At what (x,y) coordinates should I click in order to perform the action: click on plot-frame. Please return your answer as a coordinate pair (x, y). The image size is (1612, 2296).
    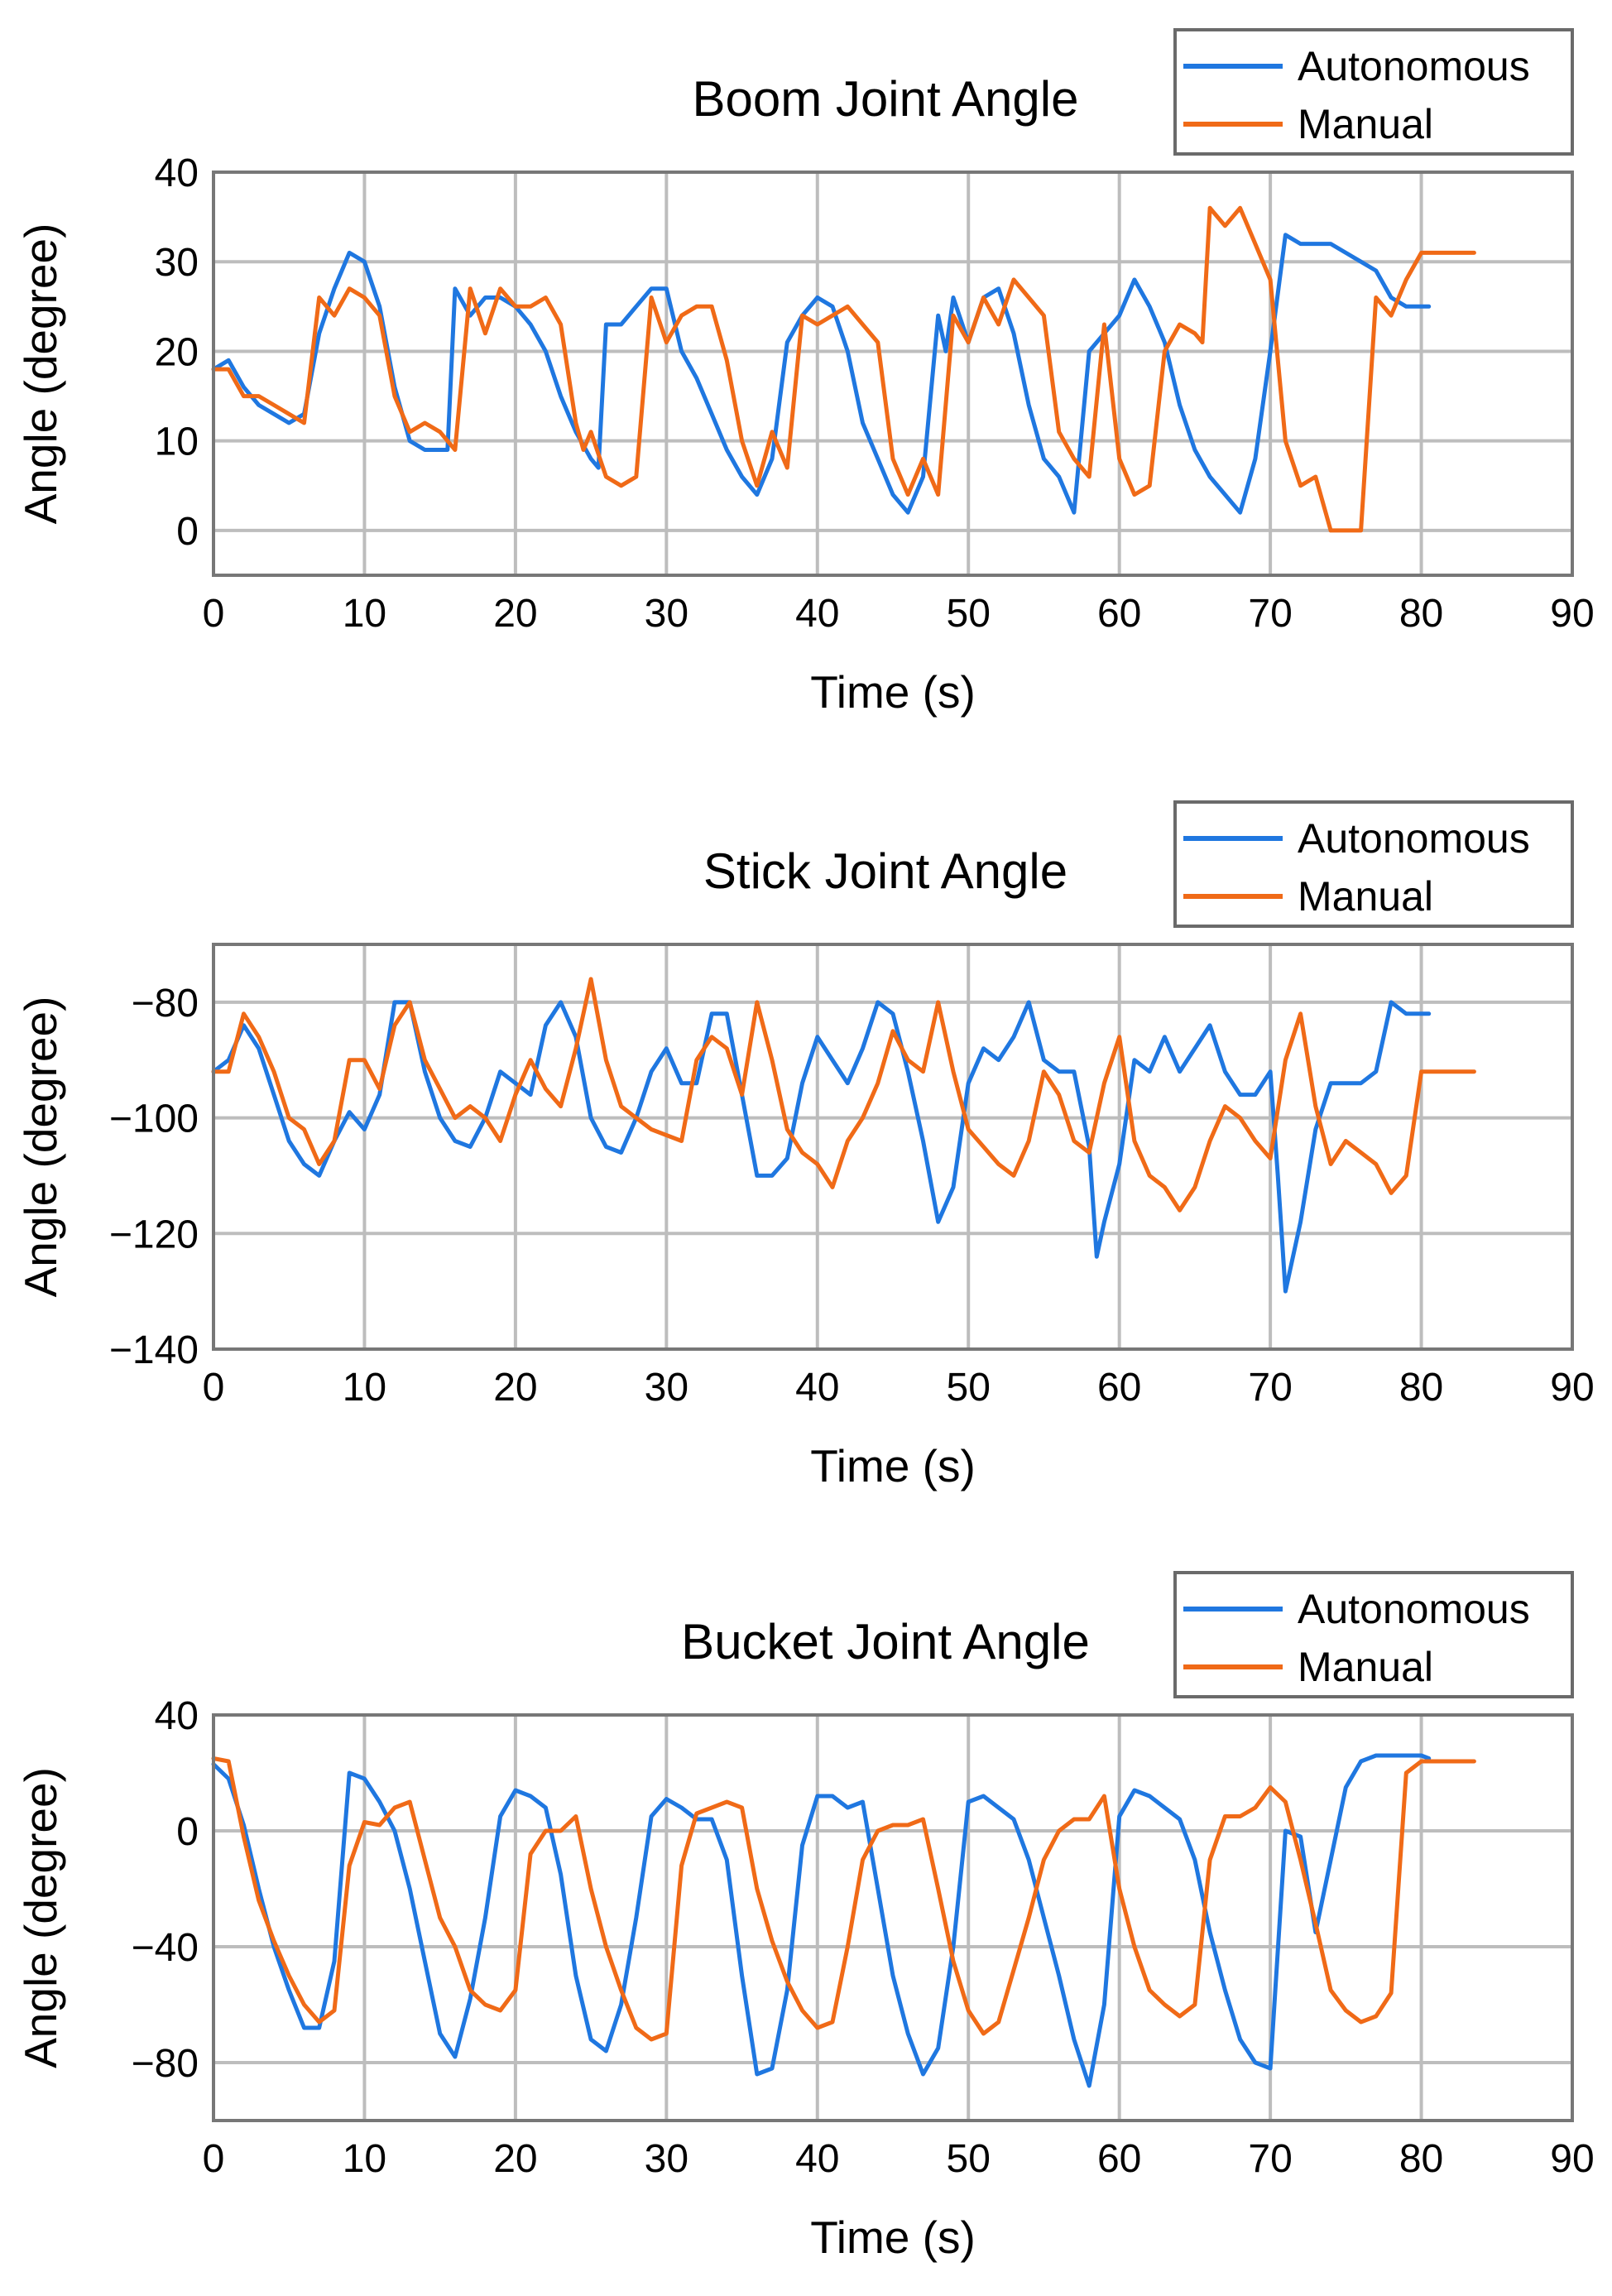
    Looking at the image, I should click on (893, 374).